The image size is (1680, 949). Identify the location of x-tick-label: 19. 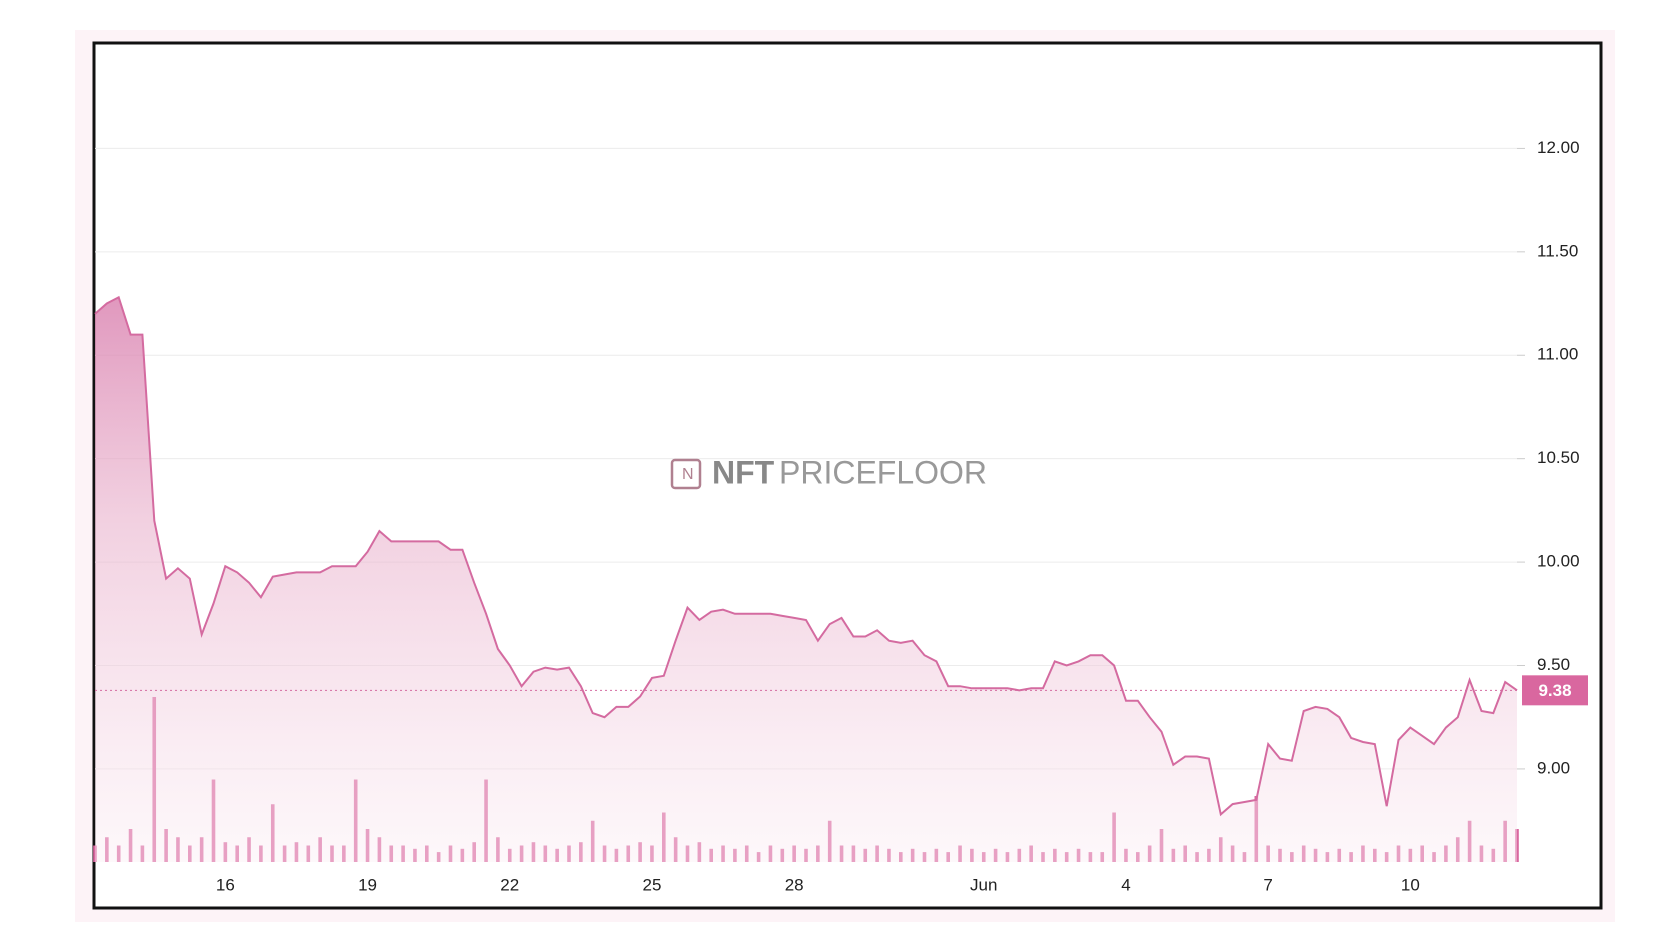
(367, 884).